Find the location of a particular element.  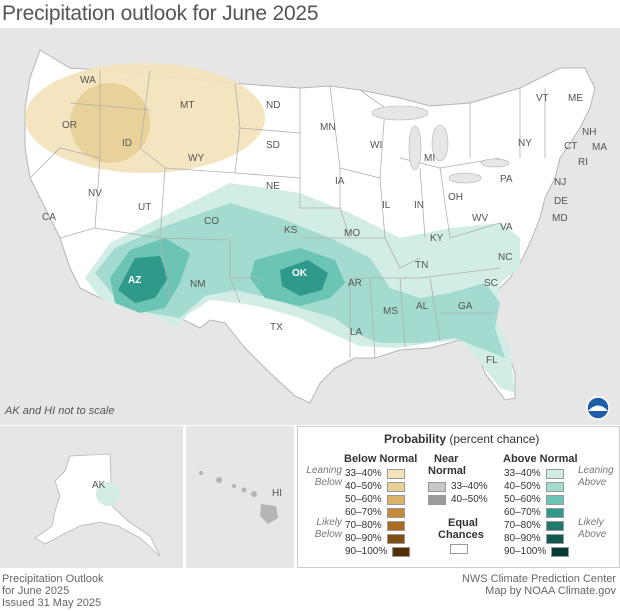

state-label-ne: NE is located at coordinates (273, 186).